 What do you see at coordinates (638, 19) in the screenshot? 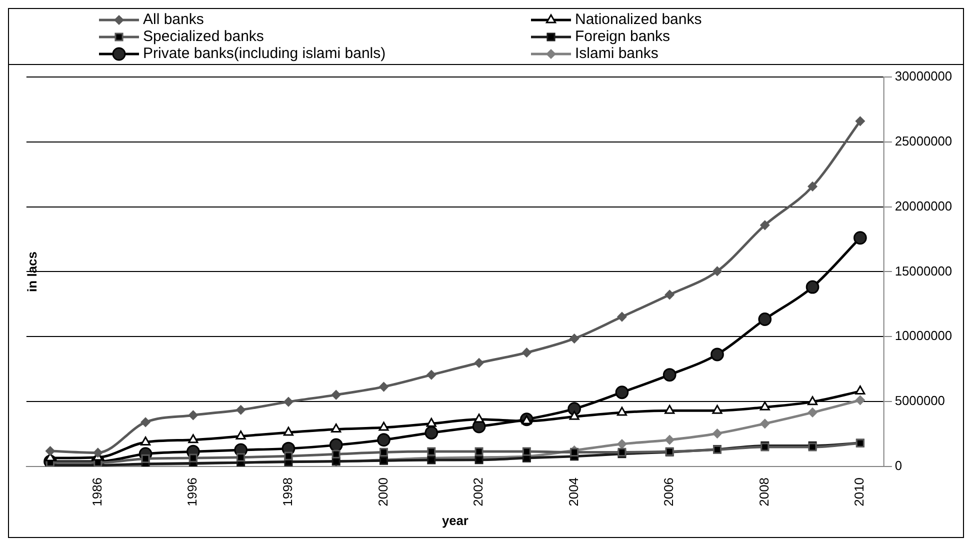
I see `legend-label: Nationalized banks` at bounding box center [638, 19].